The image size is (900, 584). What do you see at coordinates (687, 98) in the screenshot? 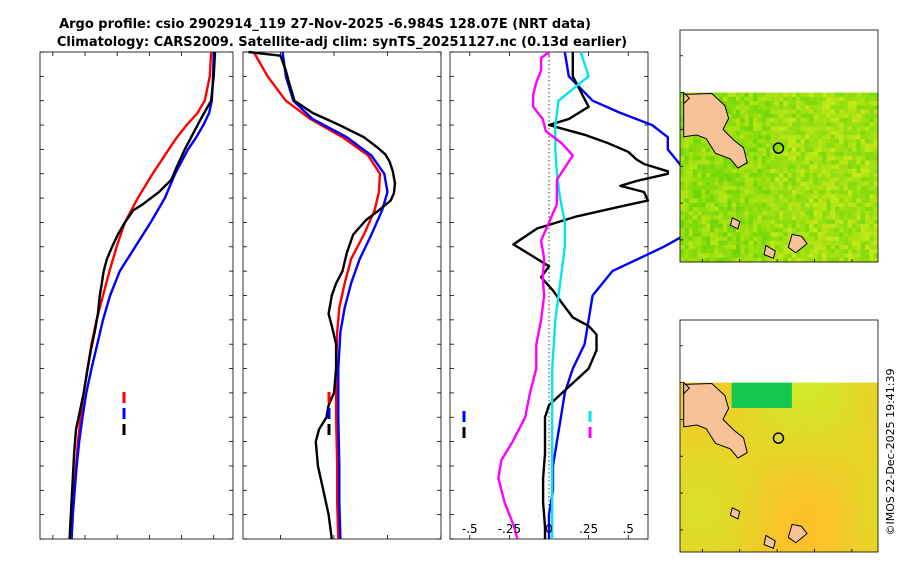
I see `land-mass` at bounding box center [687, 98].